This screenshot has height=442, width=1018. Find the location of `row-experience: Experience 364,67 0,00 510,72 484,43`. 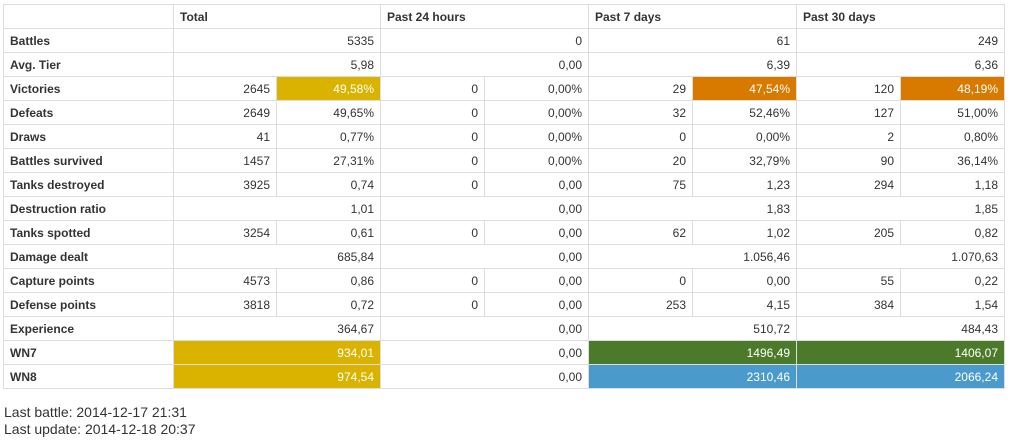

row-experience: Experience 364,67 0,00 510,72 484,43 is located at coordinates (504, 328).